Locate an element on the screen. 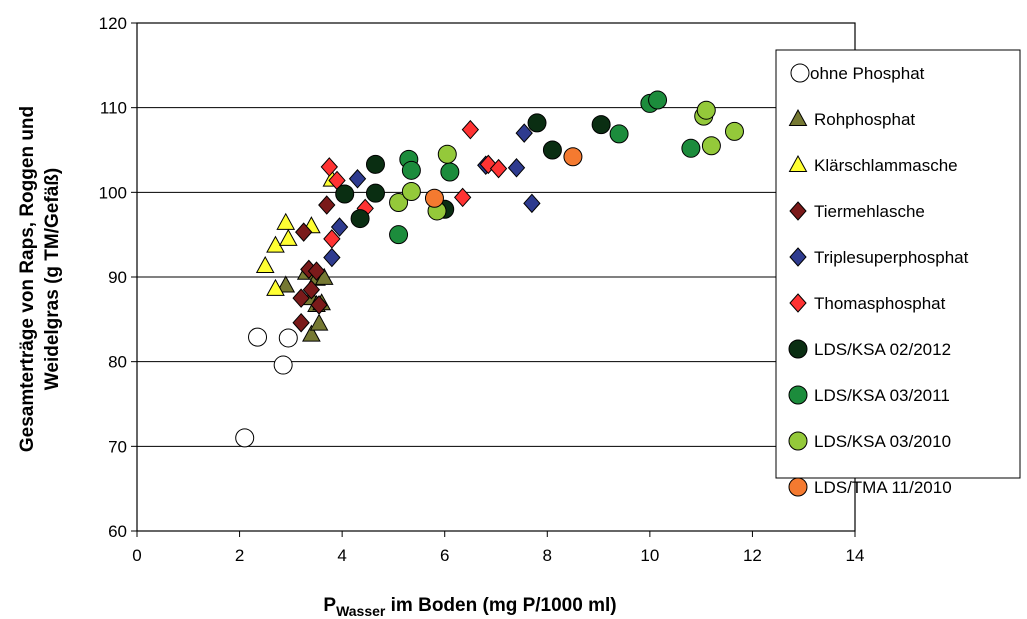 This screenshot has width=1027, height=619. y-tick-label: 80 is located at coordinates (117, 362).